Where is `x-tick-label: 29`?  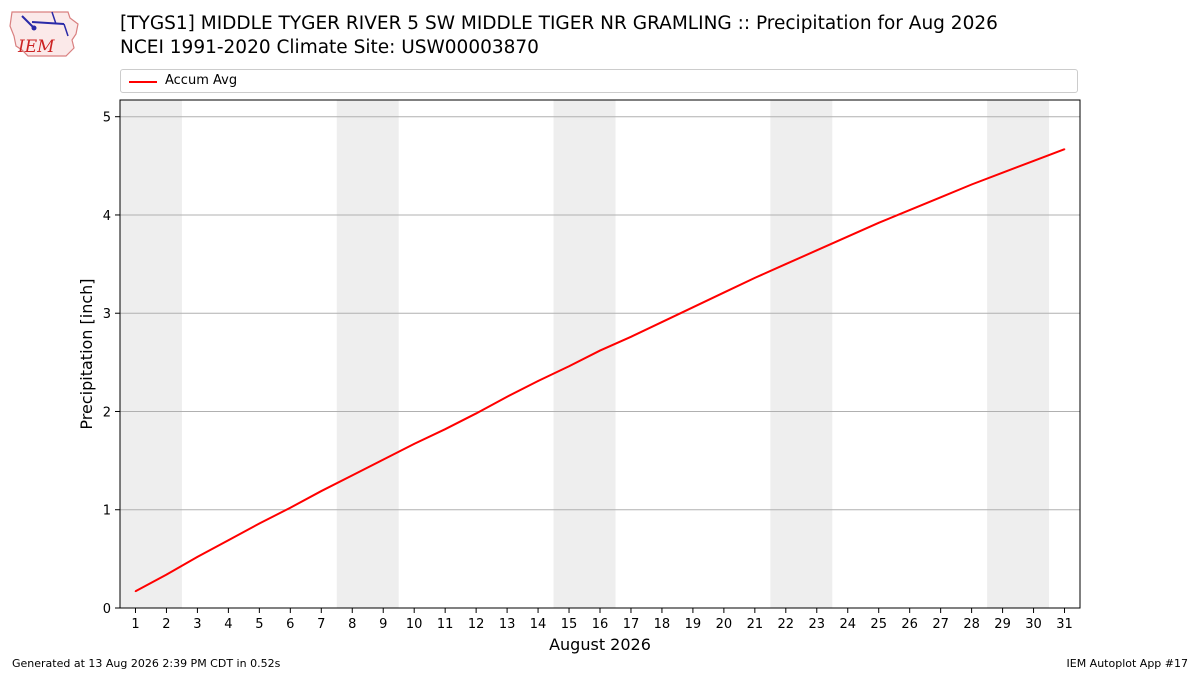
x-tick-label: 29 is located at coordinates (1002, 624).